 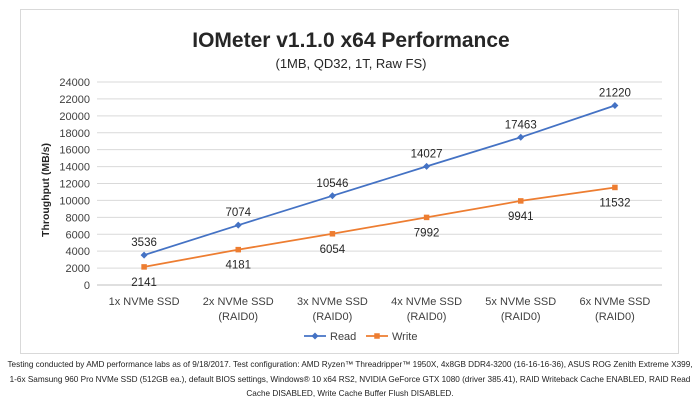 I want to click on y-tick-label: 24000, so click(x=74, y=83).